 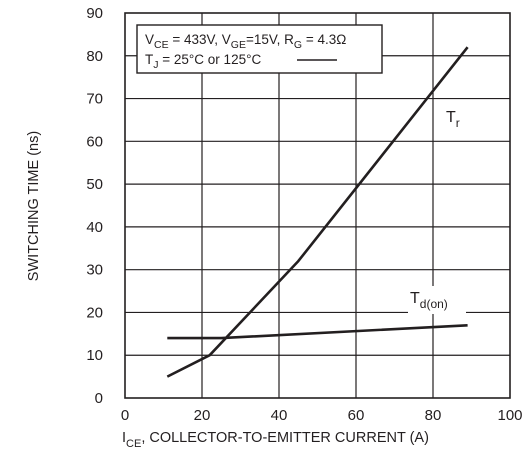 What do you see at coordinates (453, 119) in the screenshot?
I see `series-label-tr: Tr` at bounding box center [453, 119].